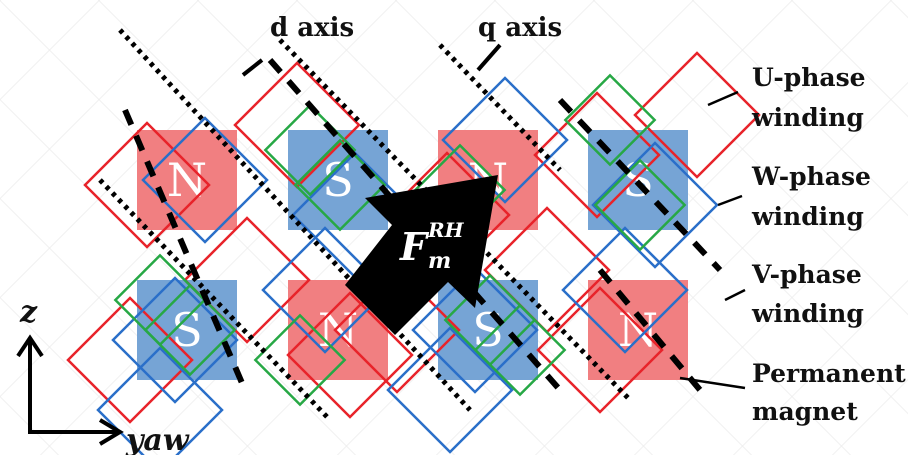 The width and height of the screenshot is (908, 455). Describe the element at coordinates (70, 390) in the screenshot. I see `coordinate-axes` at that location.